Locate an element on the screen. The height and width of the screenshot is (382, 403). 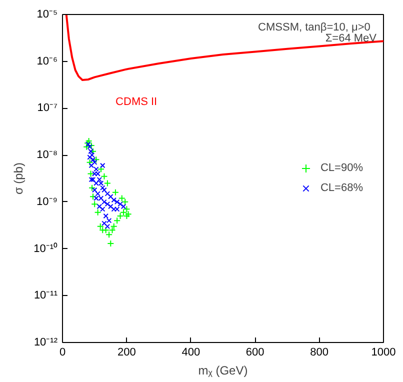
y-tick-label: 10⁻⁹ is located at coordinates (47, 202).